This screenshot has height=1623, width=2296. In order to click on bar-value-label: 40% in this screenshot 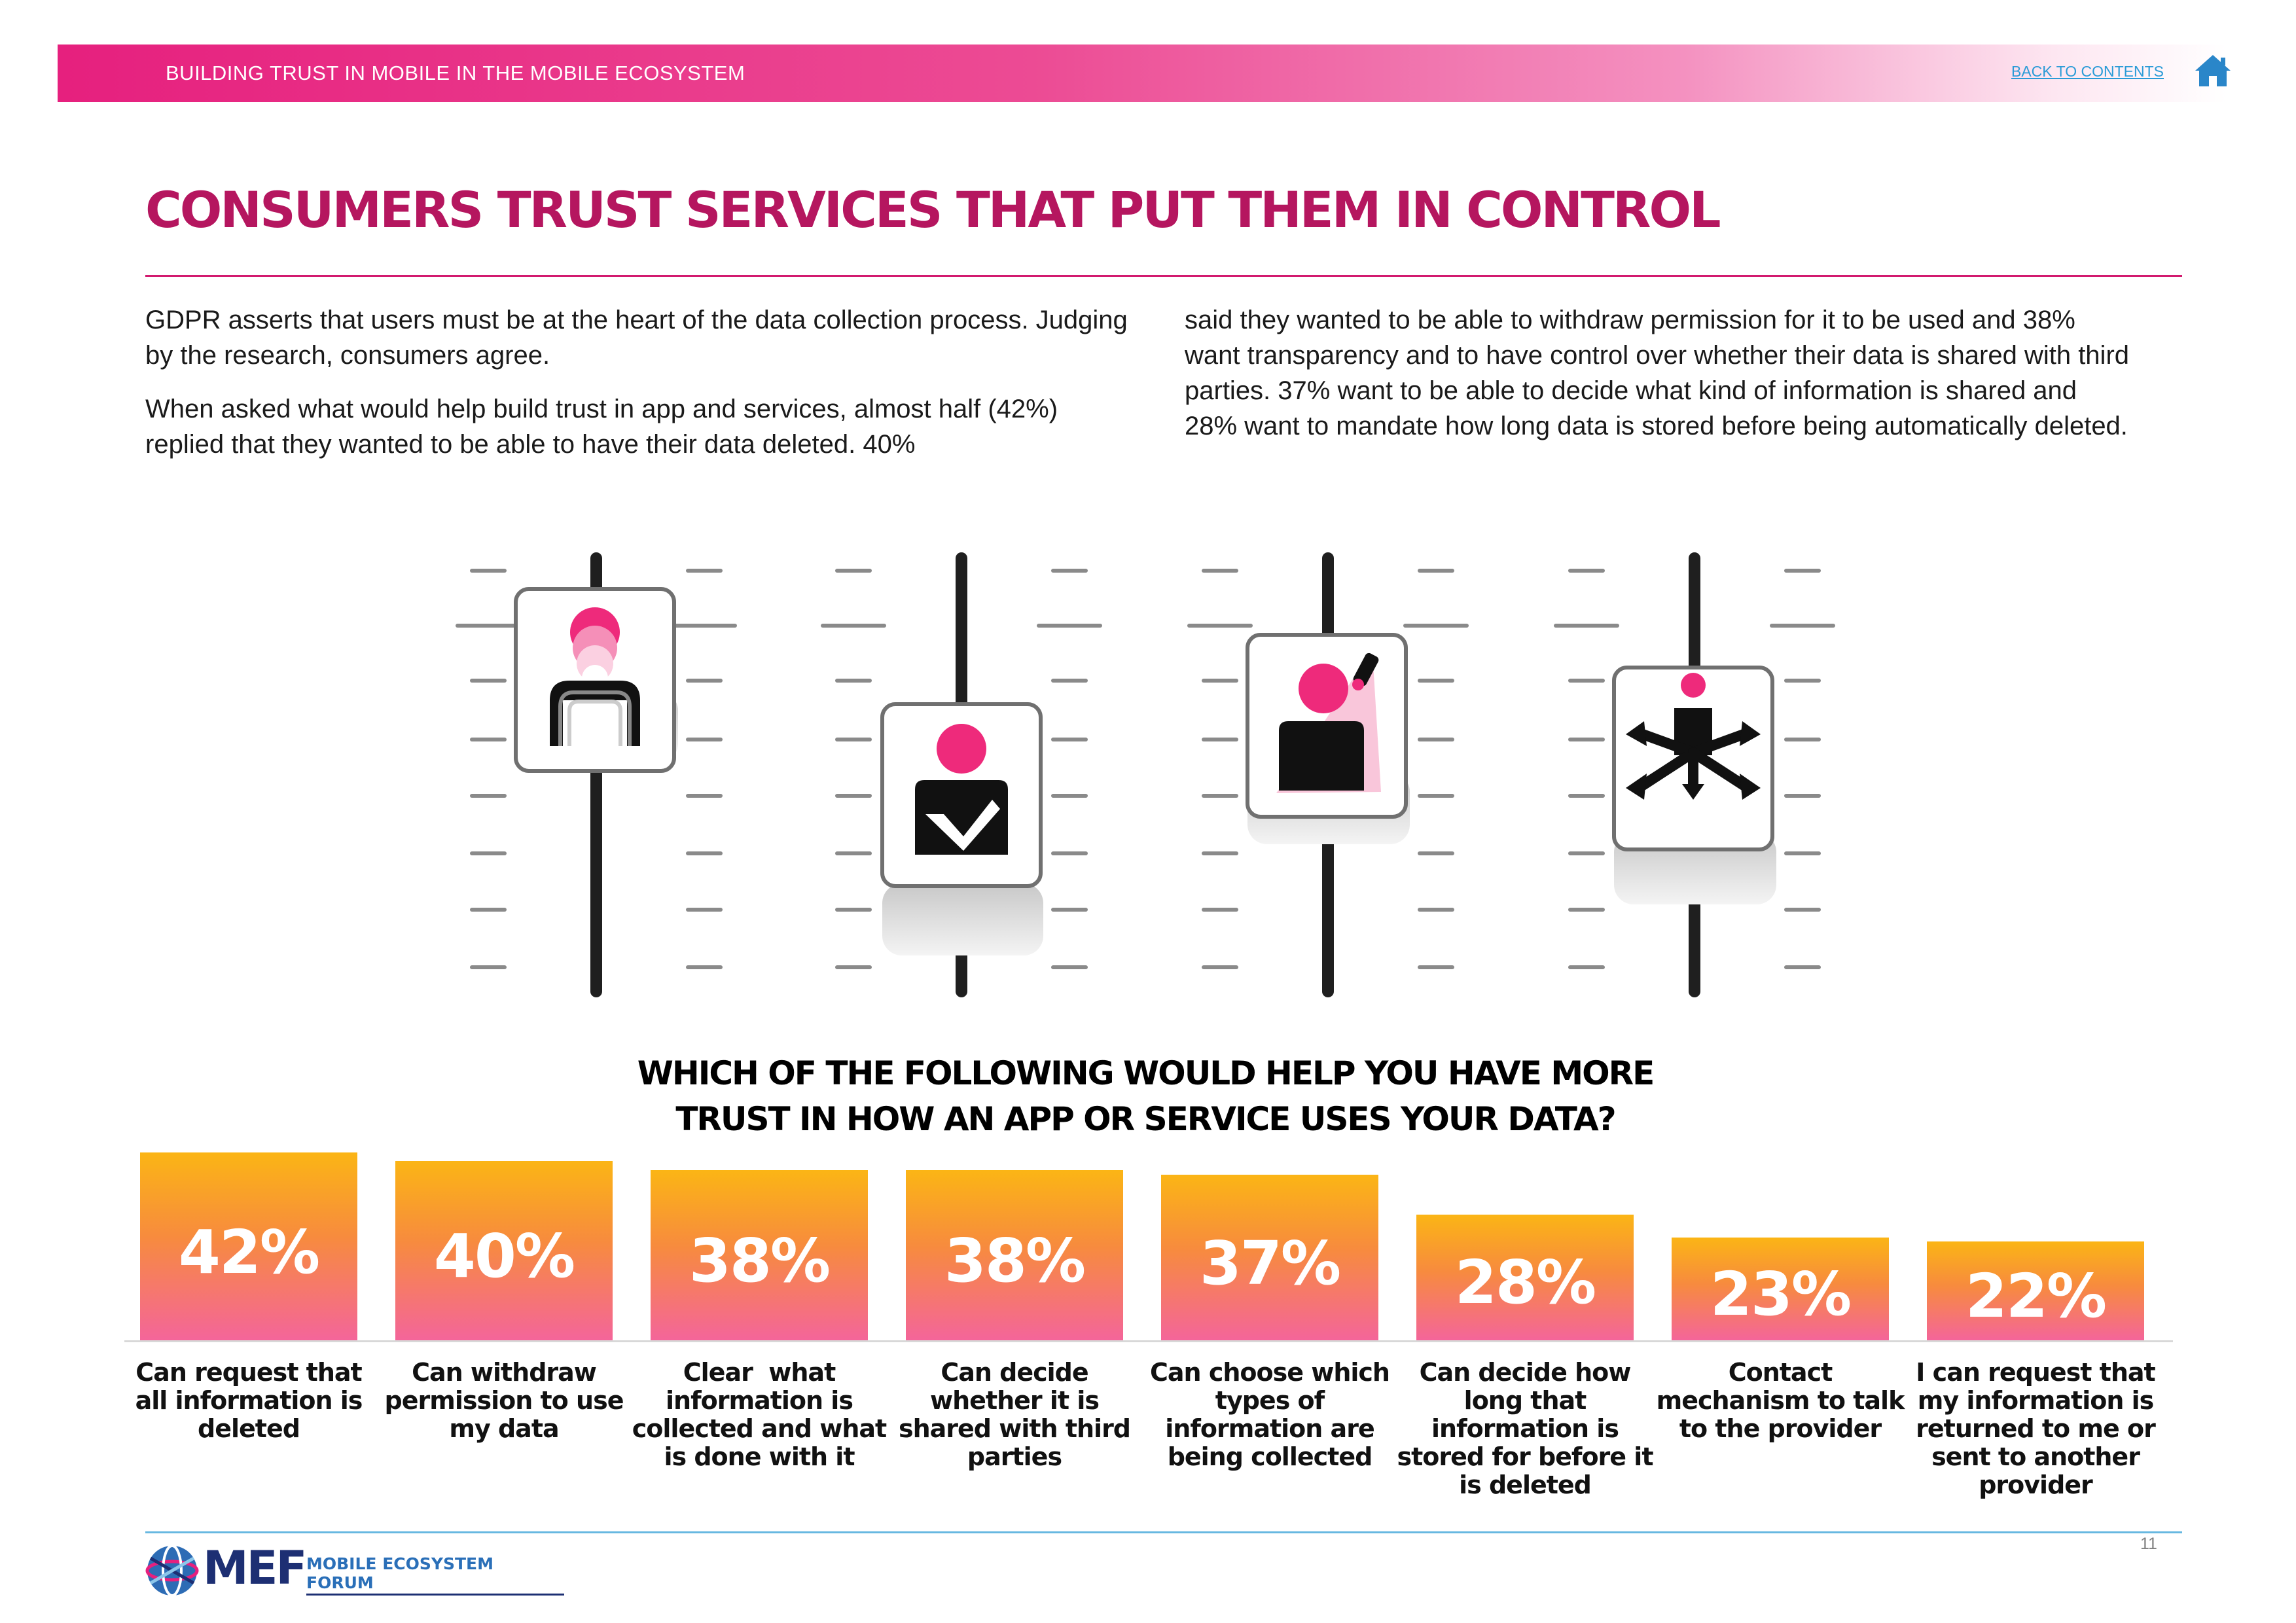, I will do `click(504, 1256)`.